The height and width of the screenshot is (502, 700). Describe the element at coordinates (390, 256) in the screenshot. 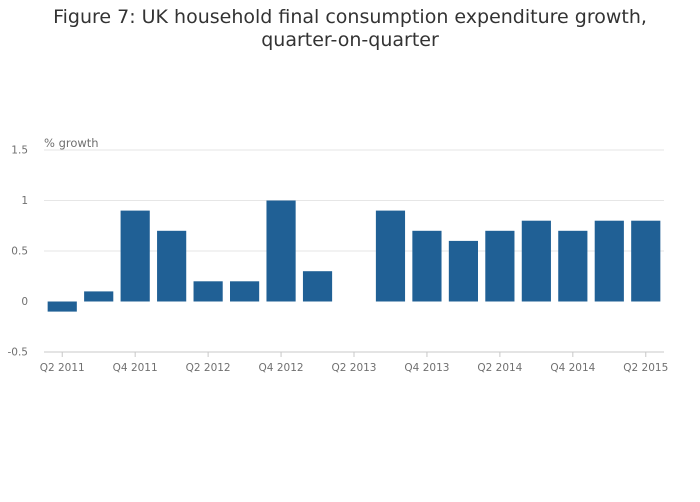

I see `bar-q3-2013` at that location.